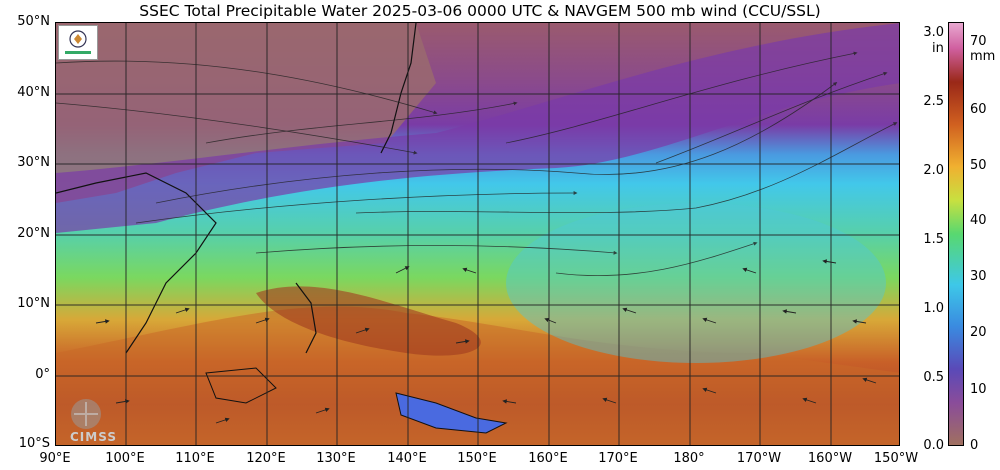  What do you see at coordinates (33, 303) in the screenshot?
I see `lat-label-10n: 10°N` at bounding box center [33, 303].